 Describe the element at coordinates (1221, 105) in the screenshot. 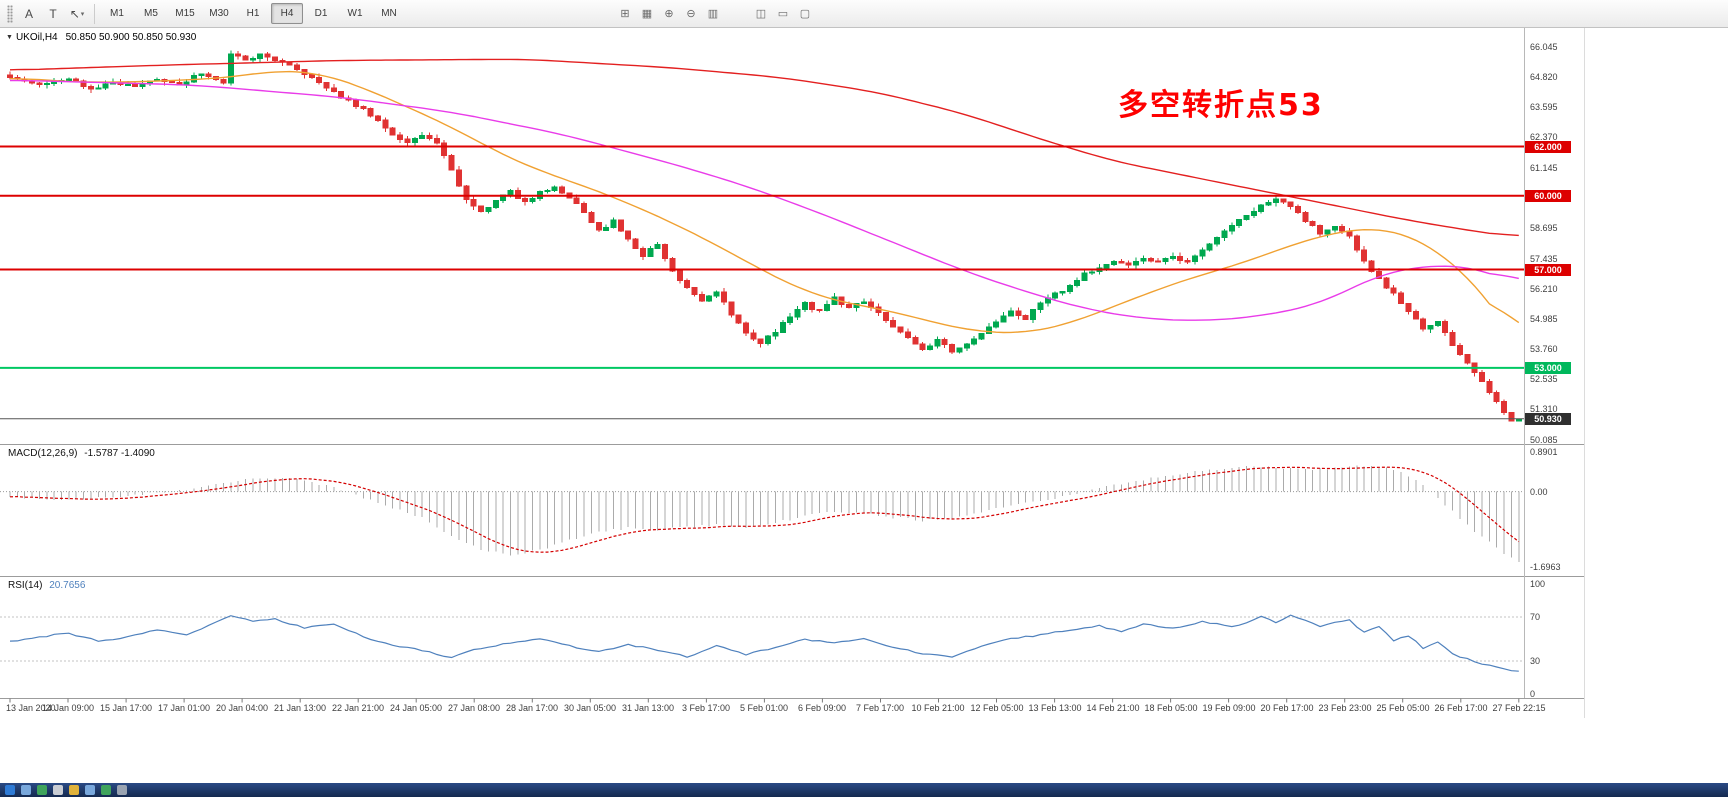

I see `chart-text-annotation: 多空转折点53` at that location.